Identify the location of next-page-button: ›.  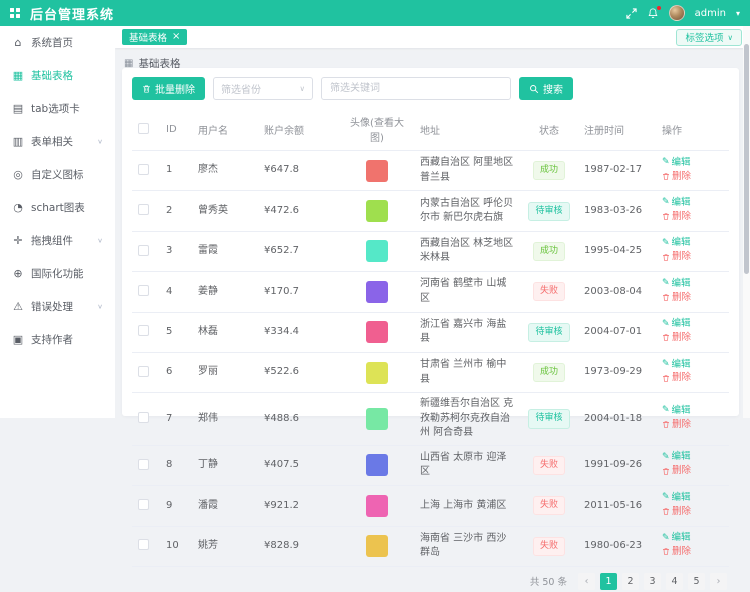
(718, 581).